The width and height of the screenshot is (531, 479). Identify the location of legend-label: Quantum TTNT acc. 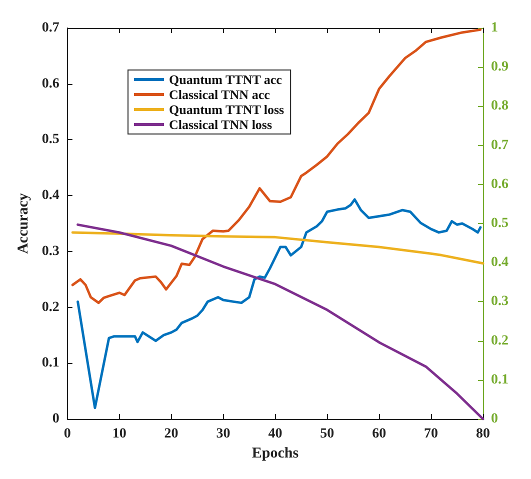
(225, 79).